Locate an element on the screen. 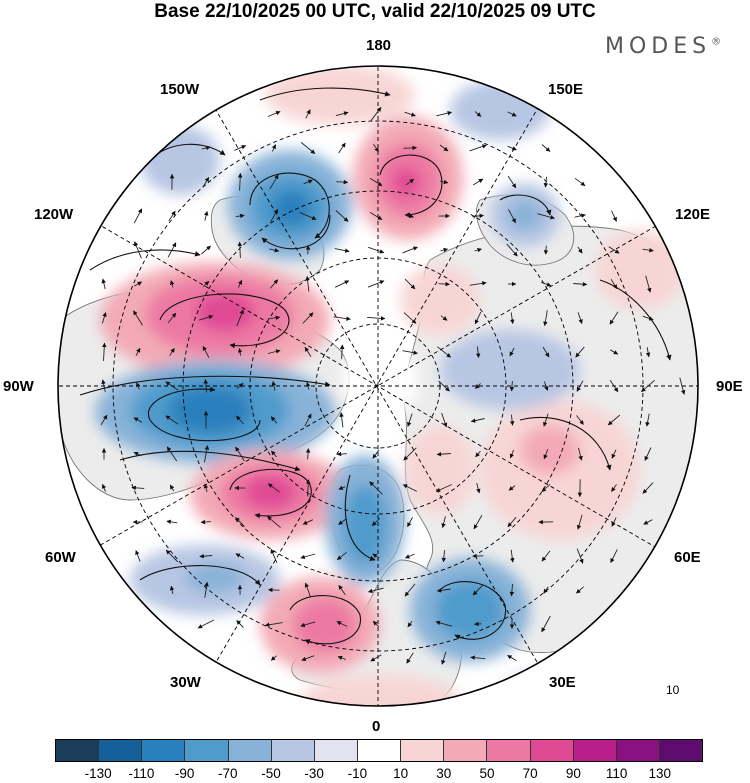 This screenshot has height=783, width=750. modes-logo: MODES® is located at coordinates (663, 46).